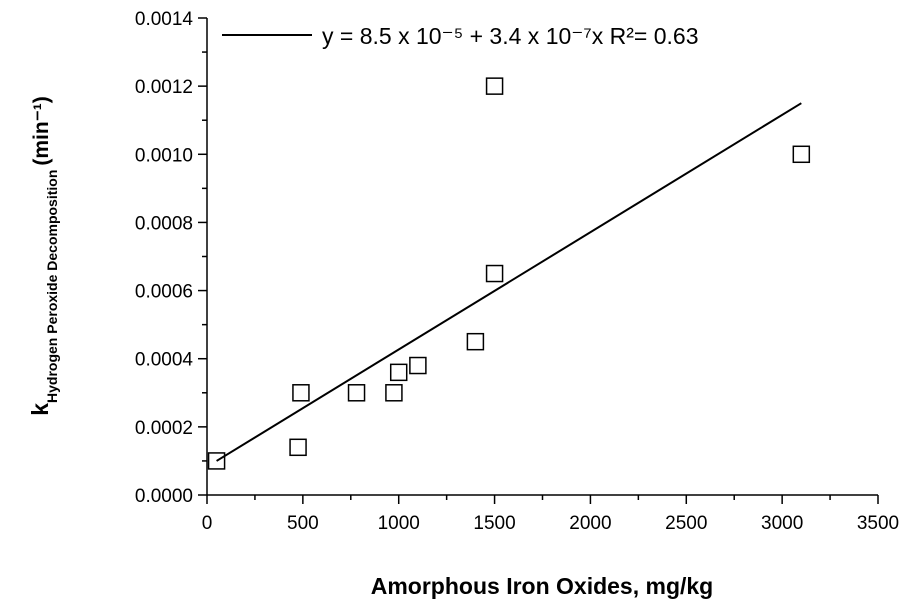 The image size is (911, 609). I want to click on legend-label: y = 8.5 x 10⁻⁵ + 3.4 x 10⁻⁷x R²= 0.63, so click(510, 36).